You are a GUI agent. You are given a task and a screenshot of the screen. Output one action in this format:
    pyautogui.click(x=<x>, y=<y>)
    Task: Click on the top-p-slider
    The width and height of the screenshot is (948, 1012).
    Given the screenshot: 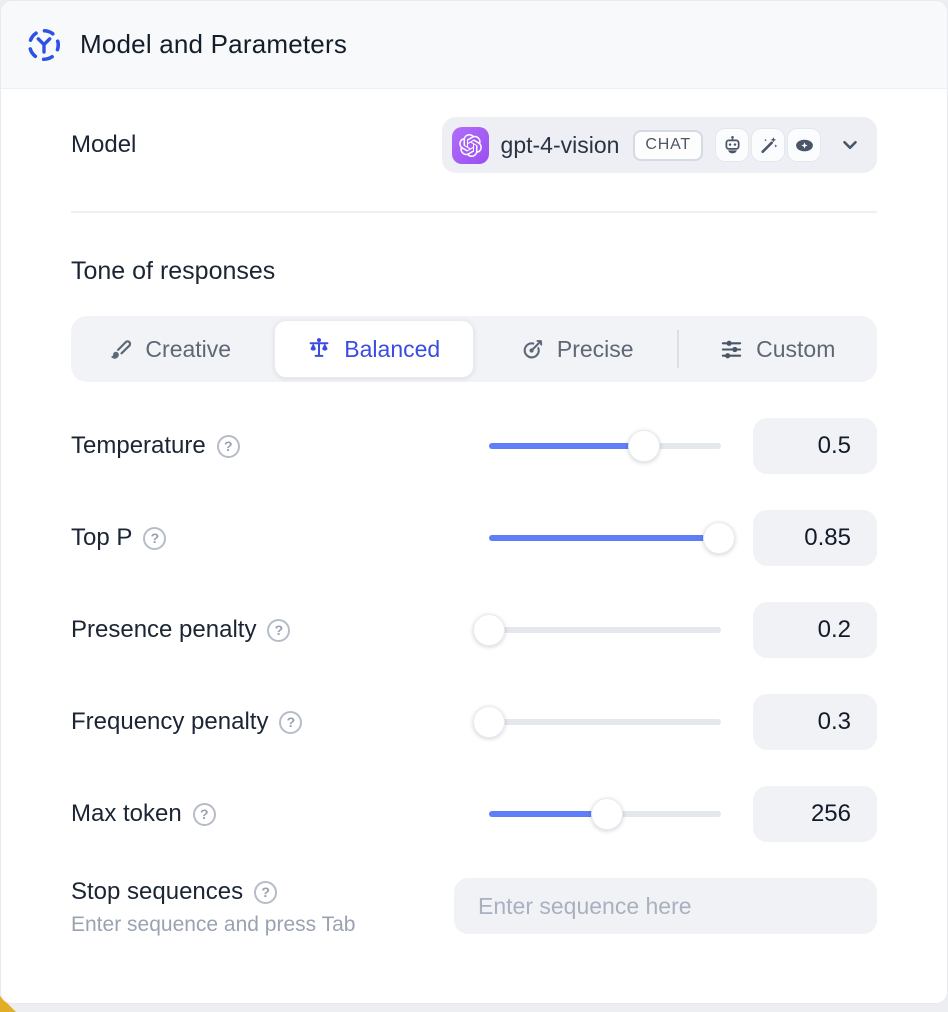 What is the action you would take?
    pyautogui.click(x=612, y=538)
    